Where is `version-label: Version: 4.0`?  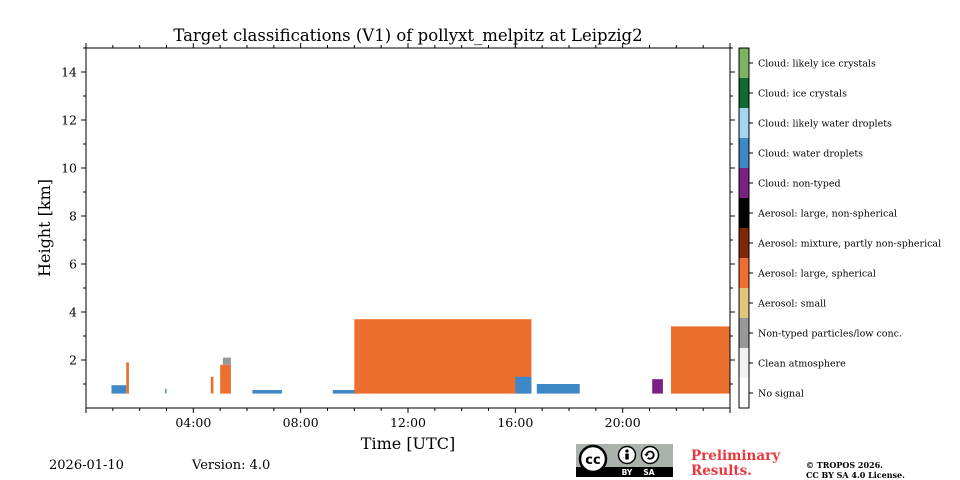
version-label: Version: 4.0 is located at coordinates (231, 465).